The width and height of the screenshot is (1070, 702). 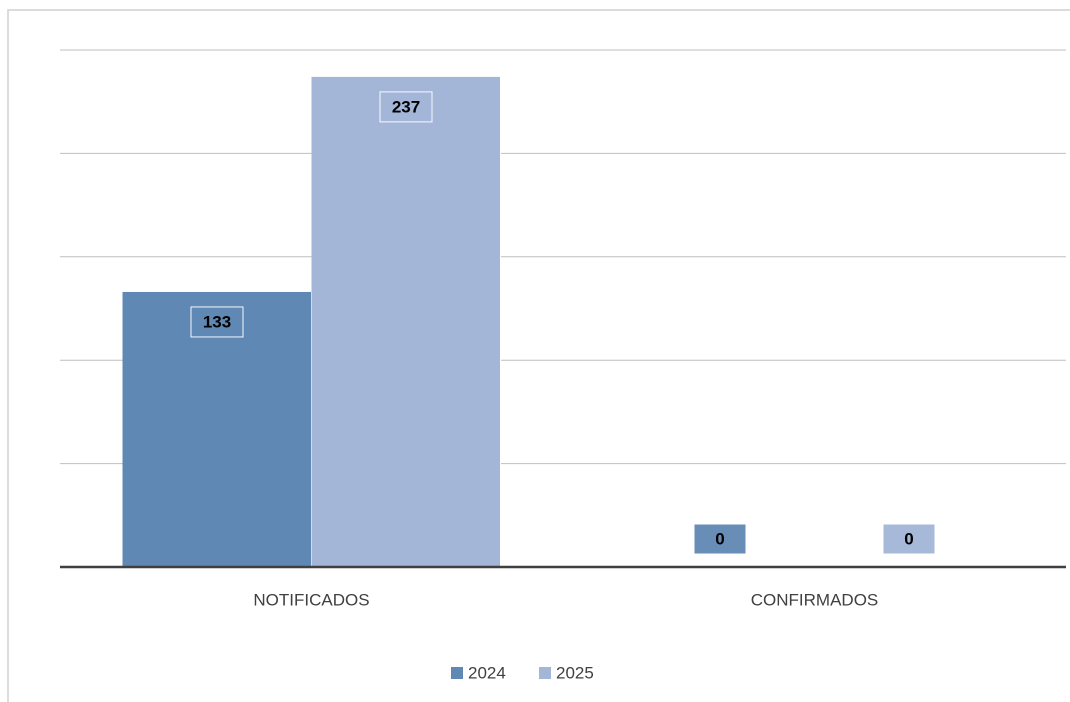 What do you see at coordinates (815, 599) in the screenshot?
I see `x-tick-label: CONFIRMADOS` at bounding box center [815, 599].